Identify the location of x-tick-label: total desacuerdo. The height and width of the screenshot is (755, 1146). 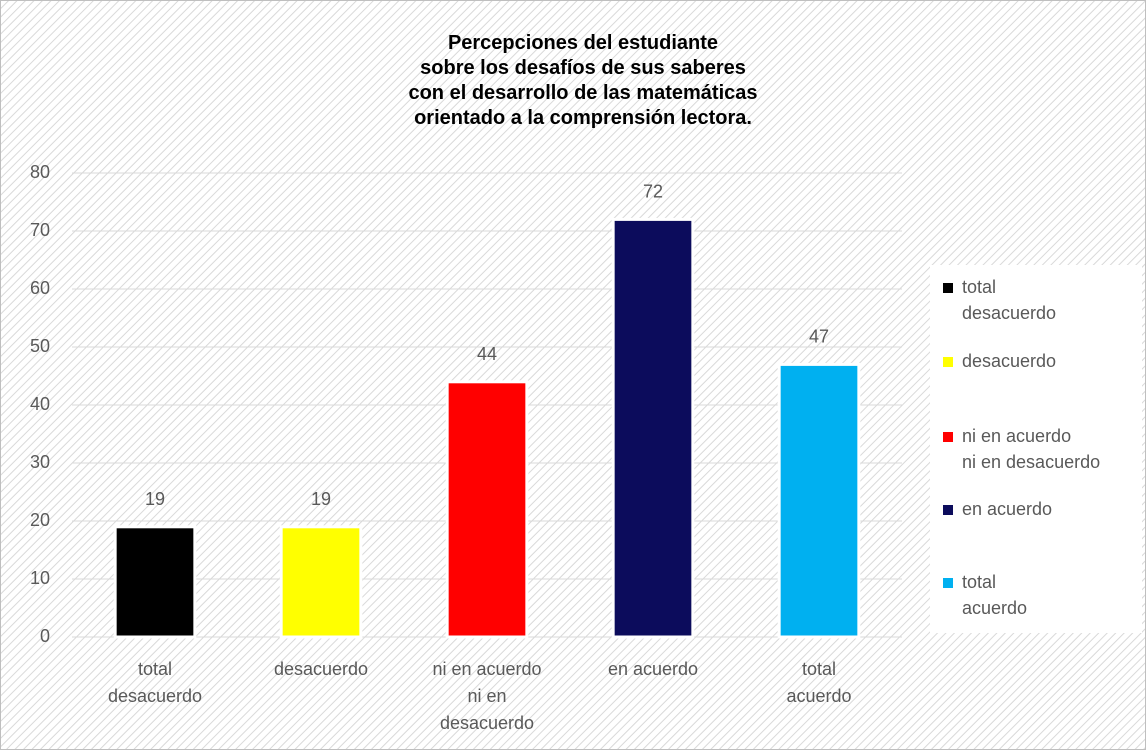
(155, 682).